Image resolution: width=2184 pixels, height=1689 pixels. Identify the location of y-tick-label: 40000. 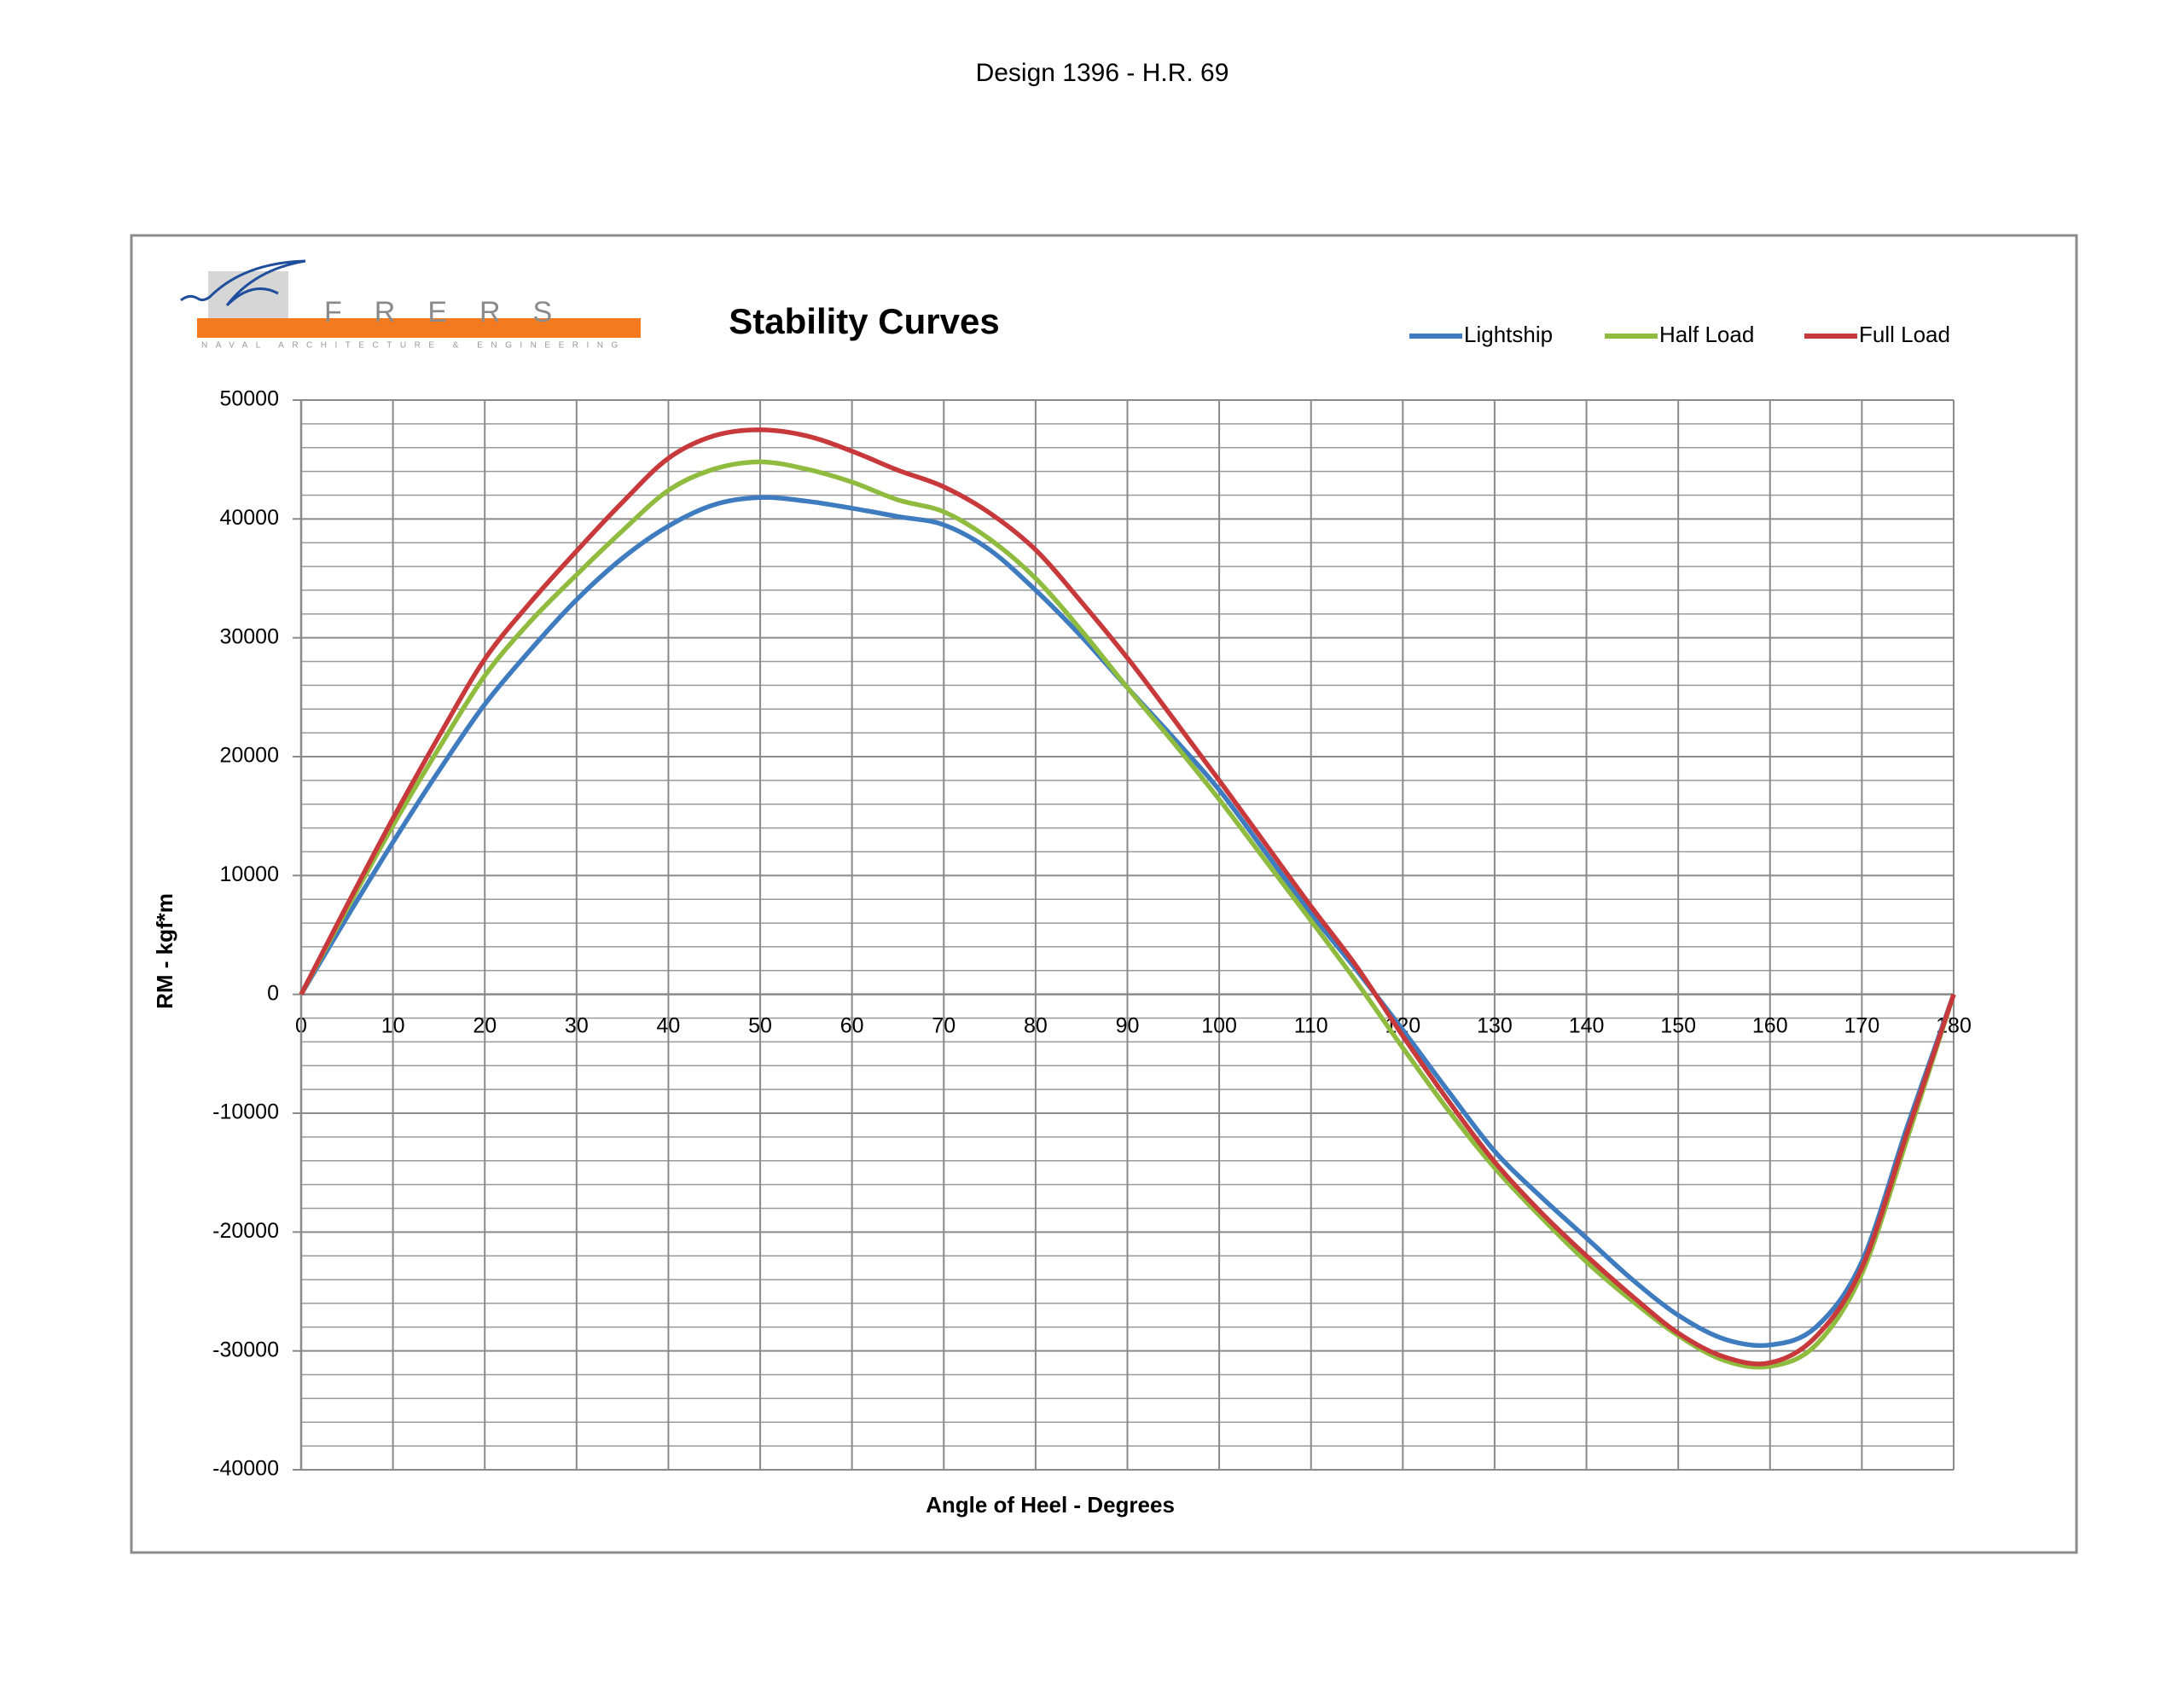
(249, 518).